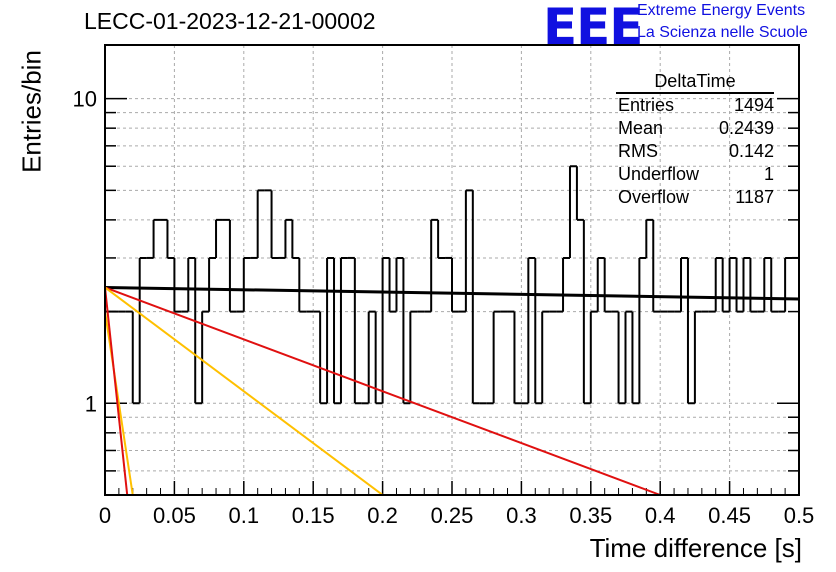 This screenshot has width=836, height=572. Describe the element at coordinates (641, 128) in the screenshot. I see `stats-label: Mean` at that location.